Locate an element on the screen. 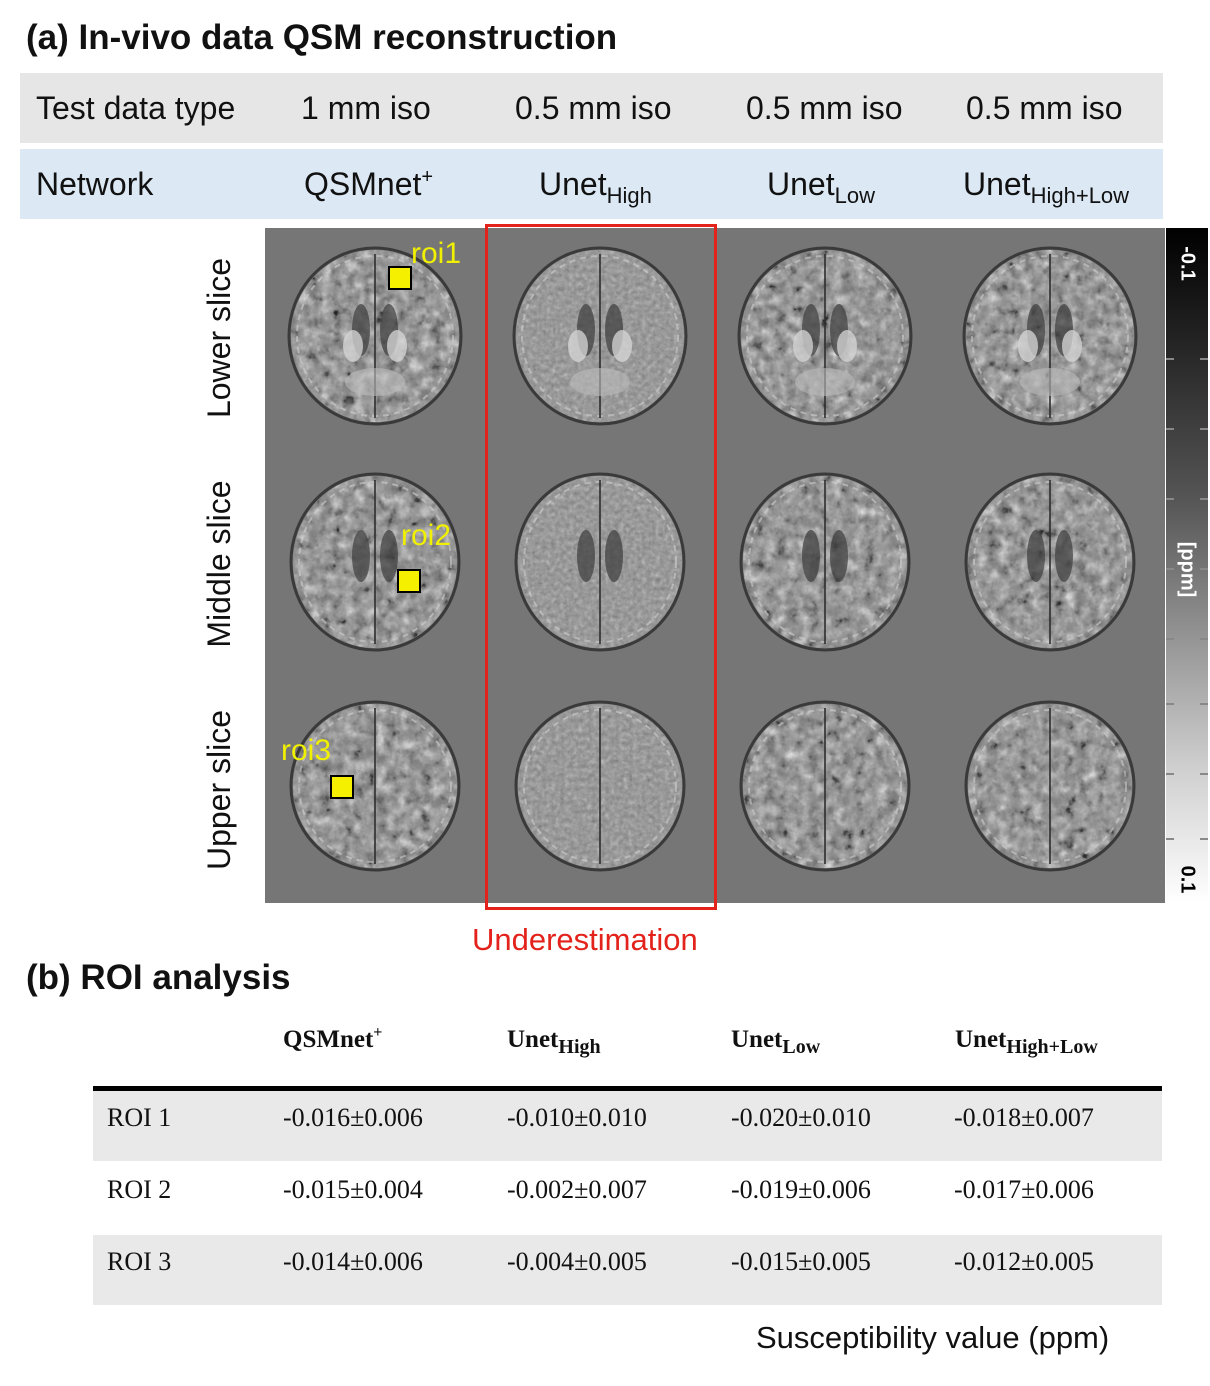 The image size is (1210, 1386). table-header-unet-high: UnetHigh is located at coordinates (554, 1042).